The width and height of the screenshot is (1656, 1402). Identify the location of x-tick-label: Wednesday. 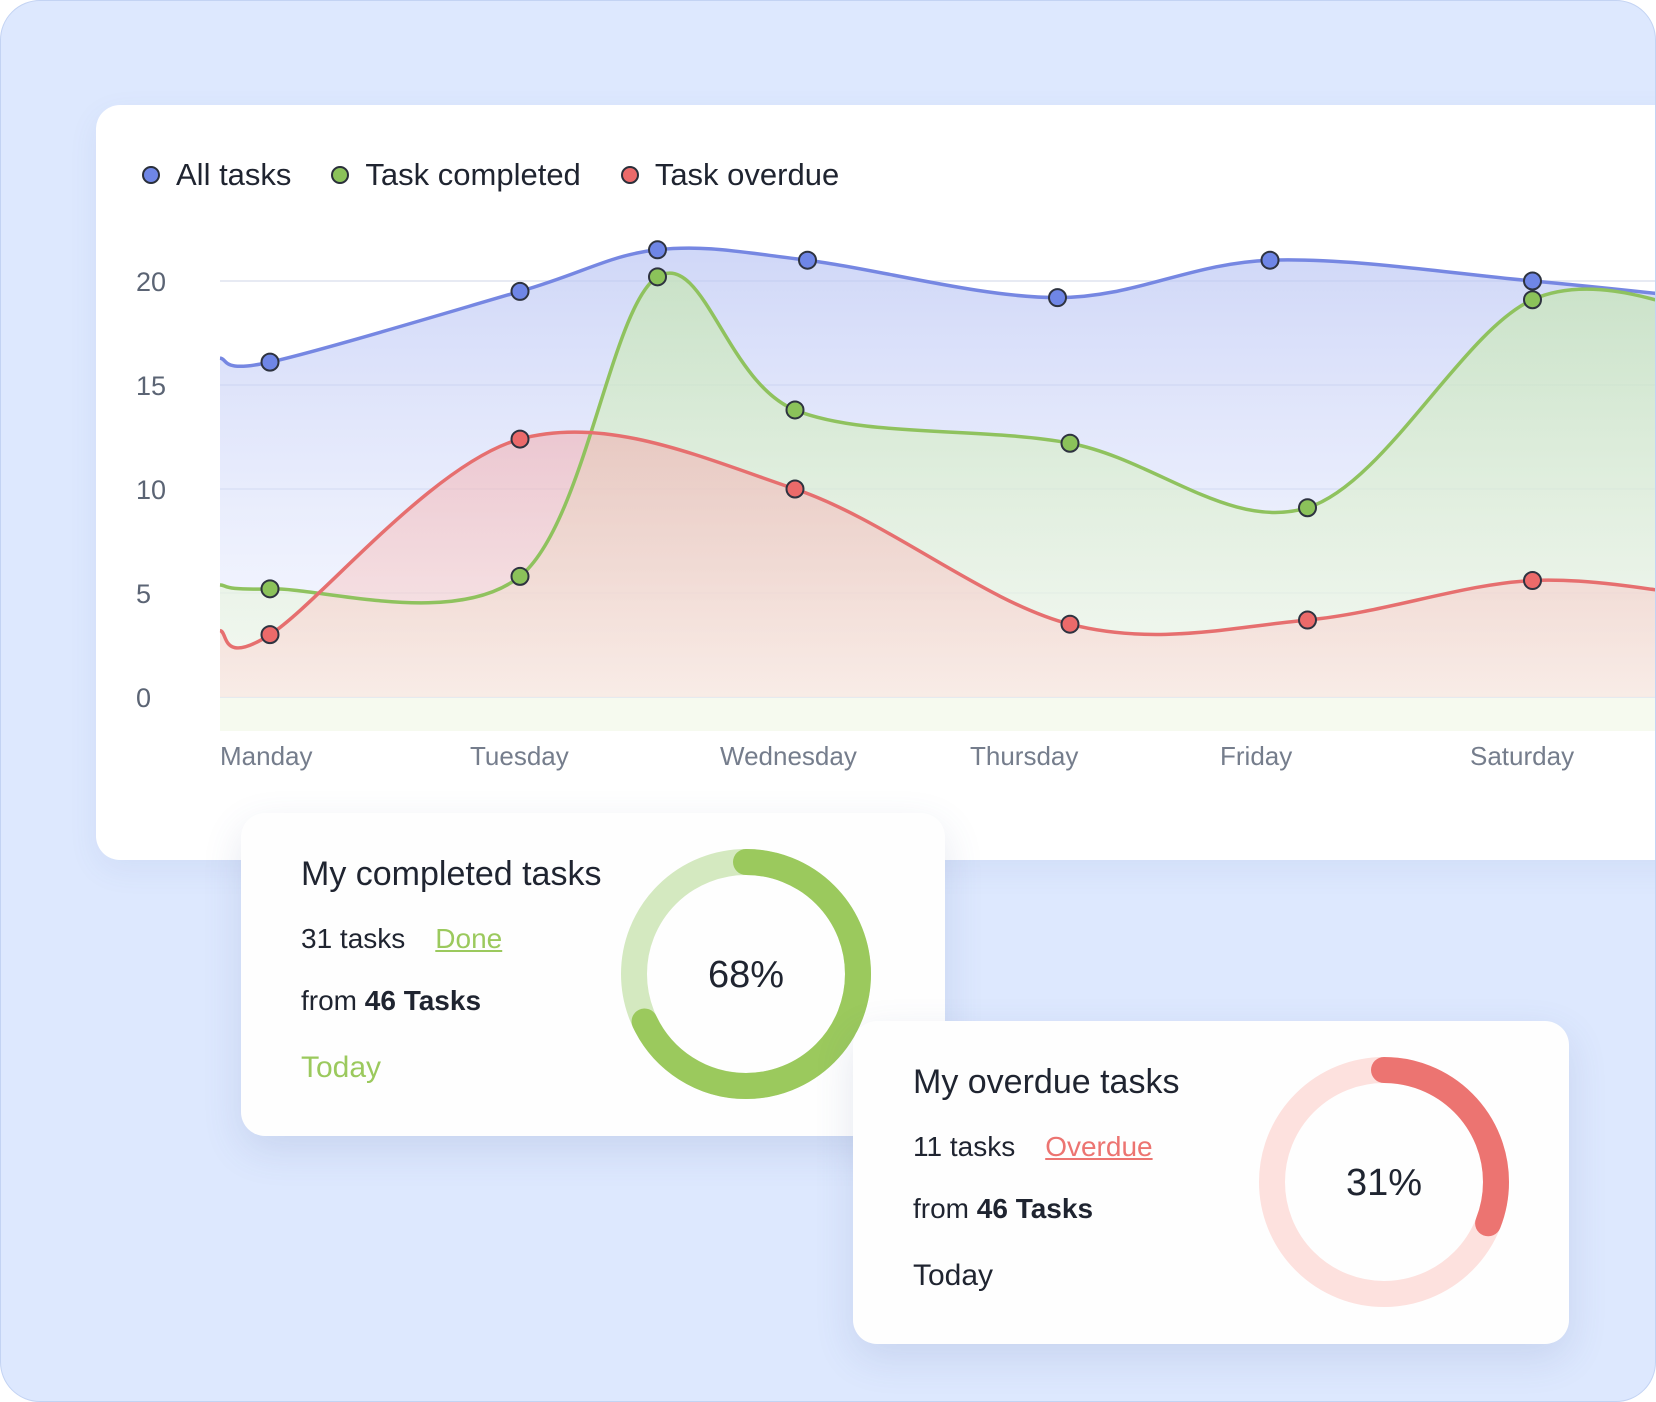
(788, 756).